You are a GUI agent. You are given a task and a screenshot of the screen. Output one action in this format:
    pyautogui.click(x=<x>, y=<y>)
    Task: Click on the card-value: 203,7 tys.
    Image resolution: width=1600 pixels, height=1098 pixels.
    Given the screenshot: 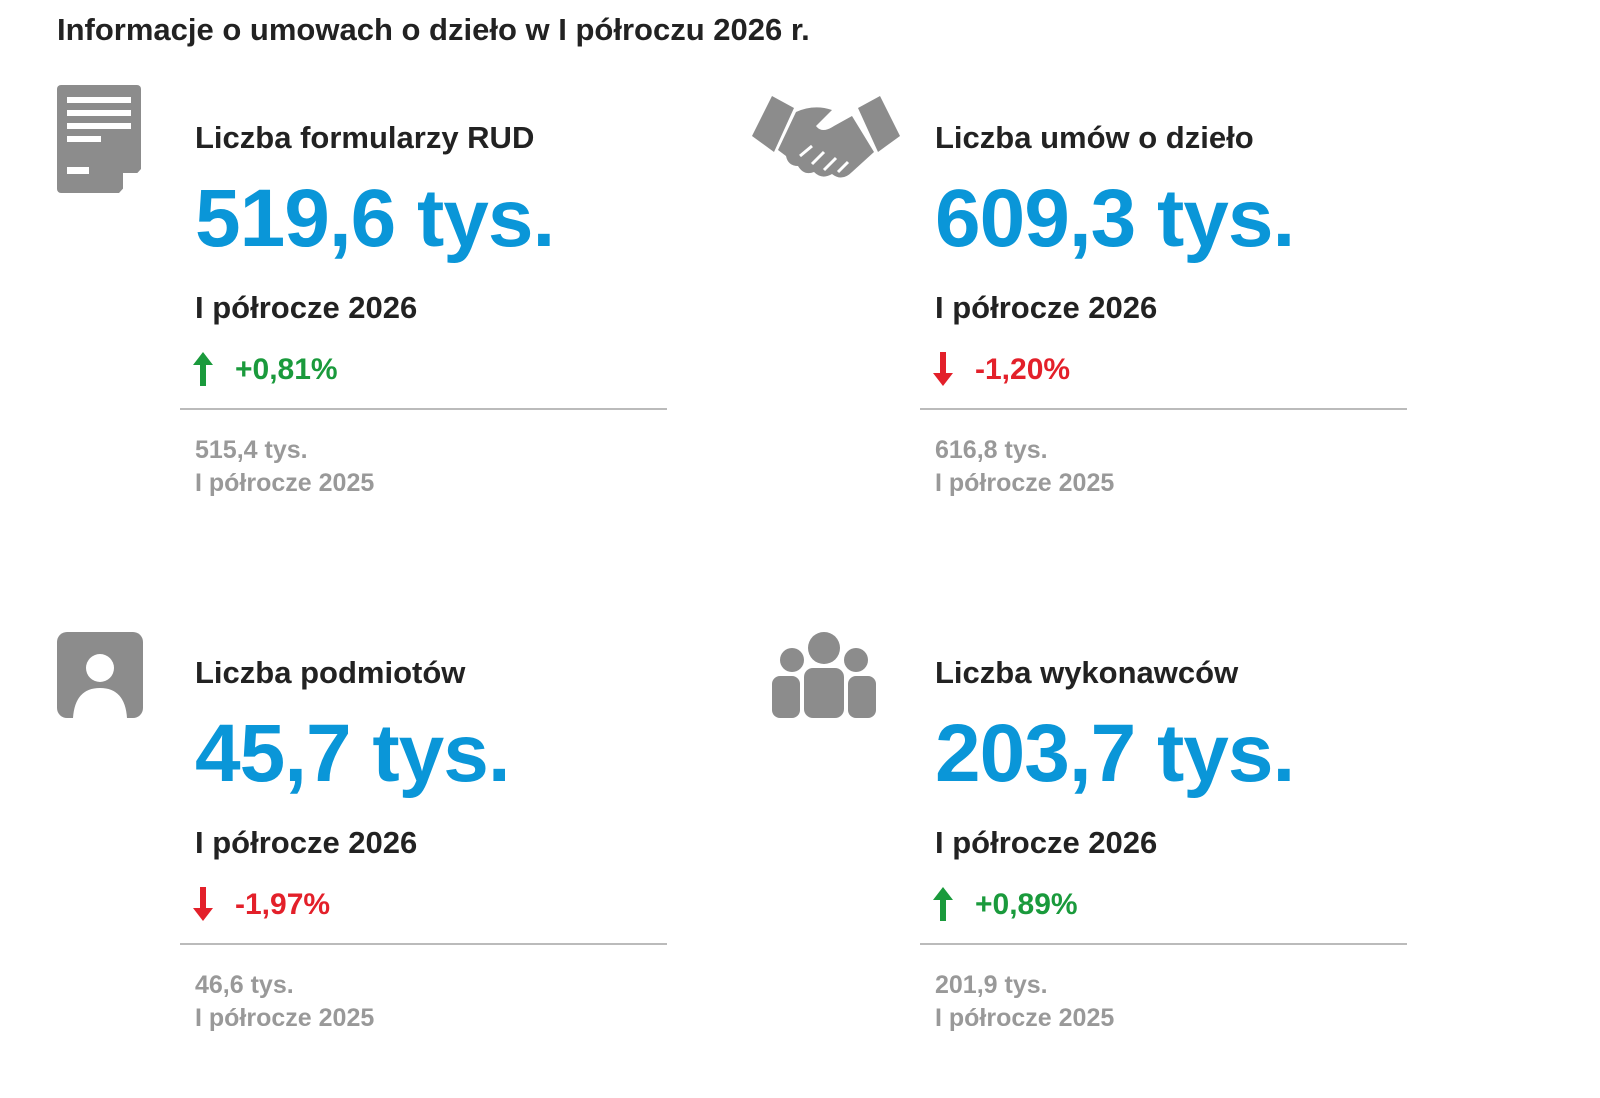 What is the action you would take?
    pyautogui.click(x=1115, y=753)
    